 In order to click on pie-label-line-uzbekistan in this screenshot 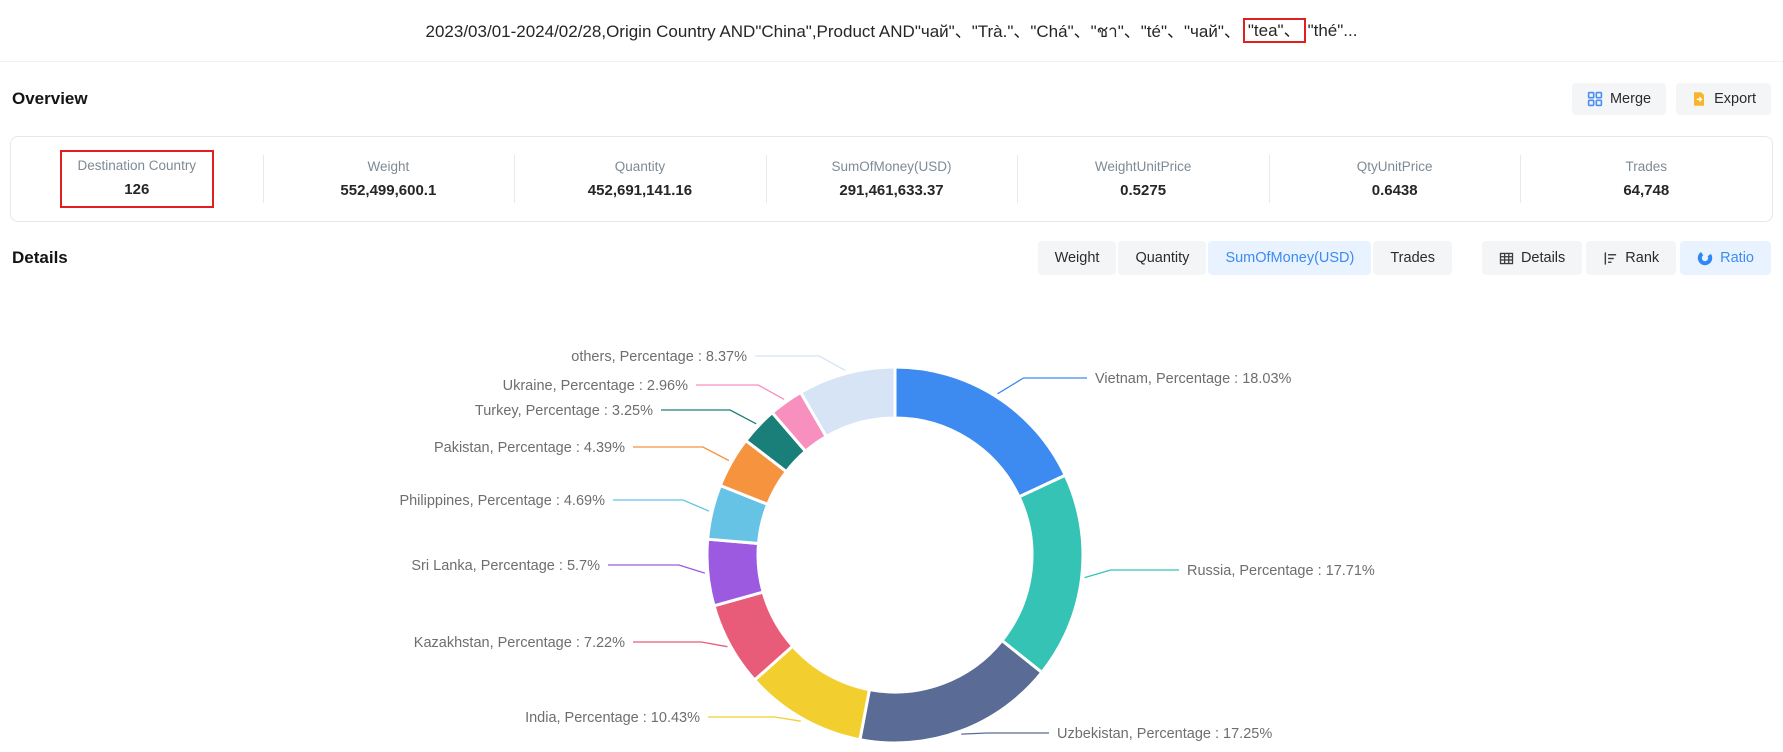, I will do `click(1005, 733)`.